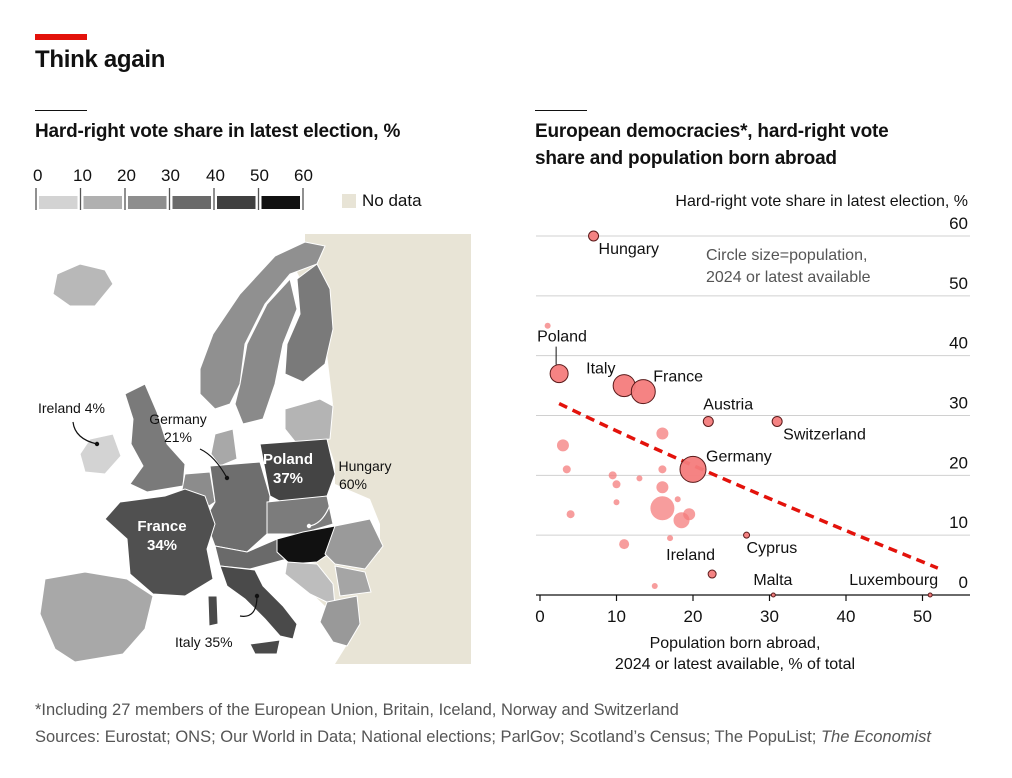 The width and height of the screenshot is (1012, 778). What do you see at coordinates (893, 580) in the screenshot?
I see `point-label-luxembourg: Luxembourg` at bounding box center [893, 580].